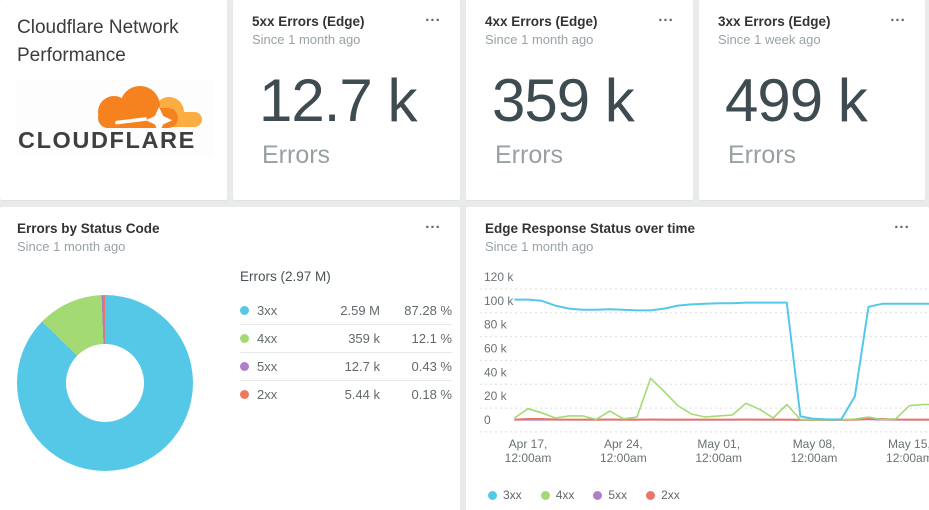 The height and width of the screenshot is (510, 929). What do you see at coordinates (769, 39) in the screenshot?
I see `card-subtitle: Since 1 week ago` at bounding box center [769, 39].